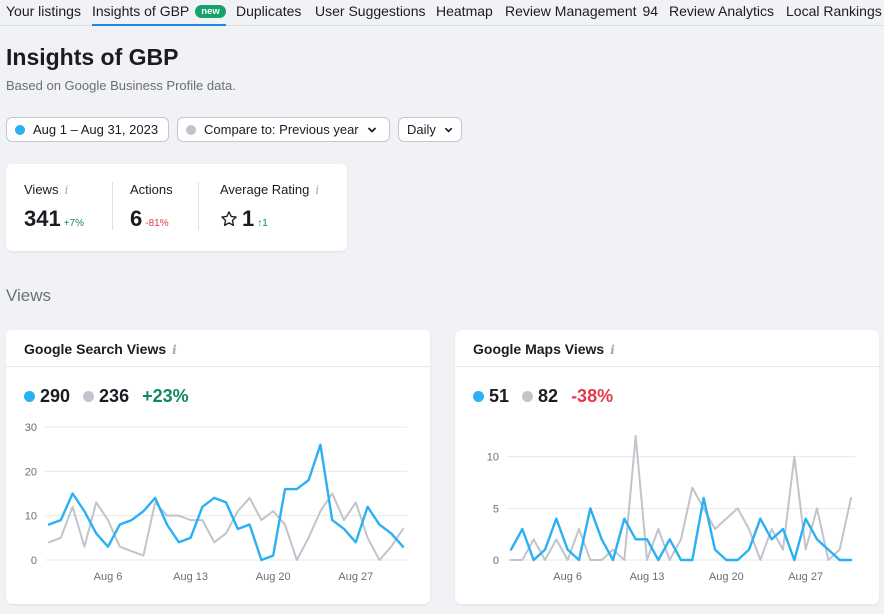  What do you see at coordinates (548, 396) in the screenshot?
I see `previous-value: 82` at bounding box center [548, 396].